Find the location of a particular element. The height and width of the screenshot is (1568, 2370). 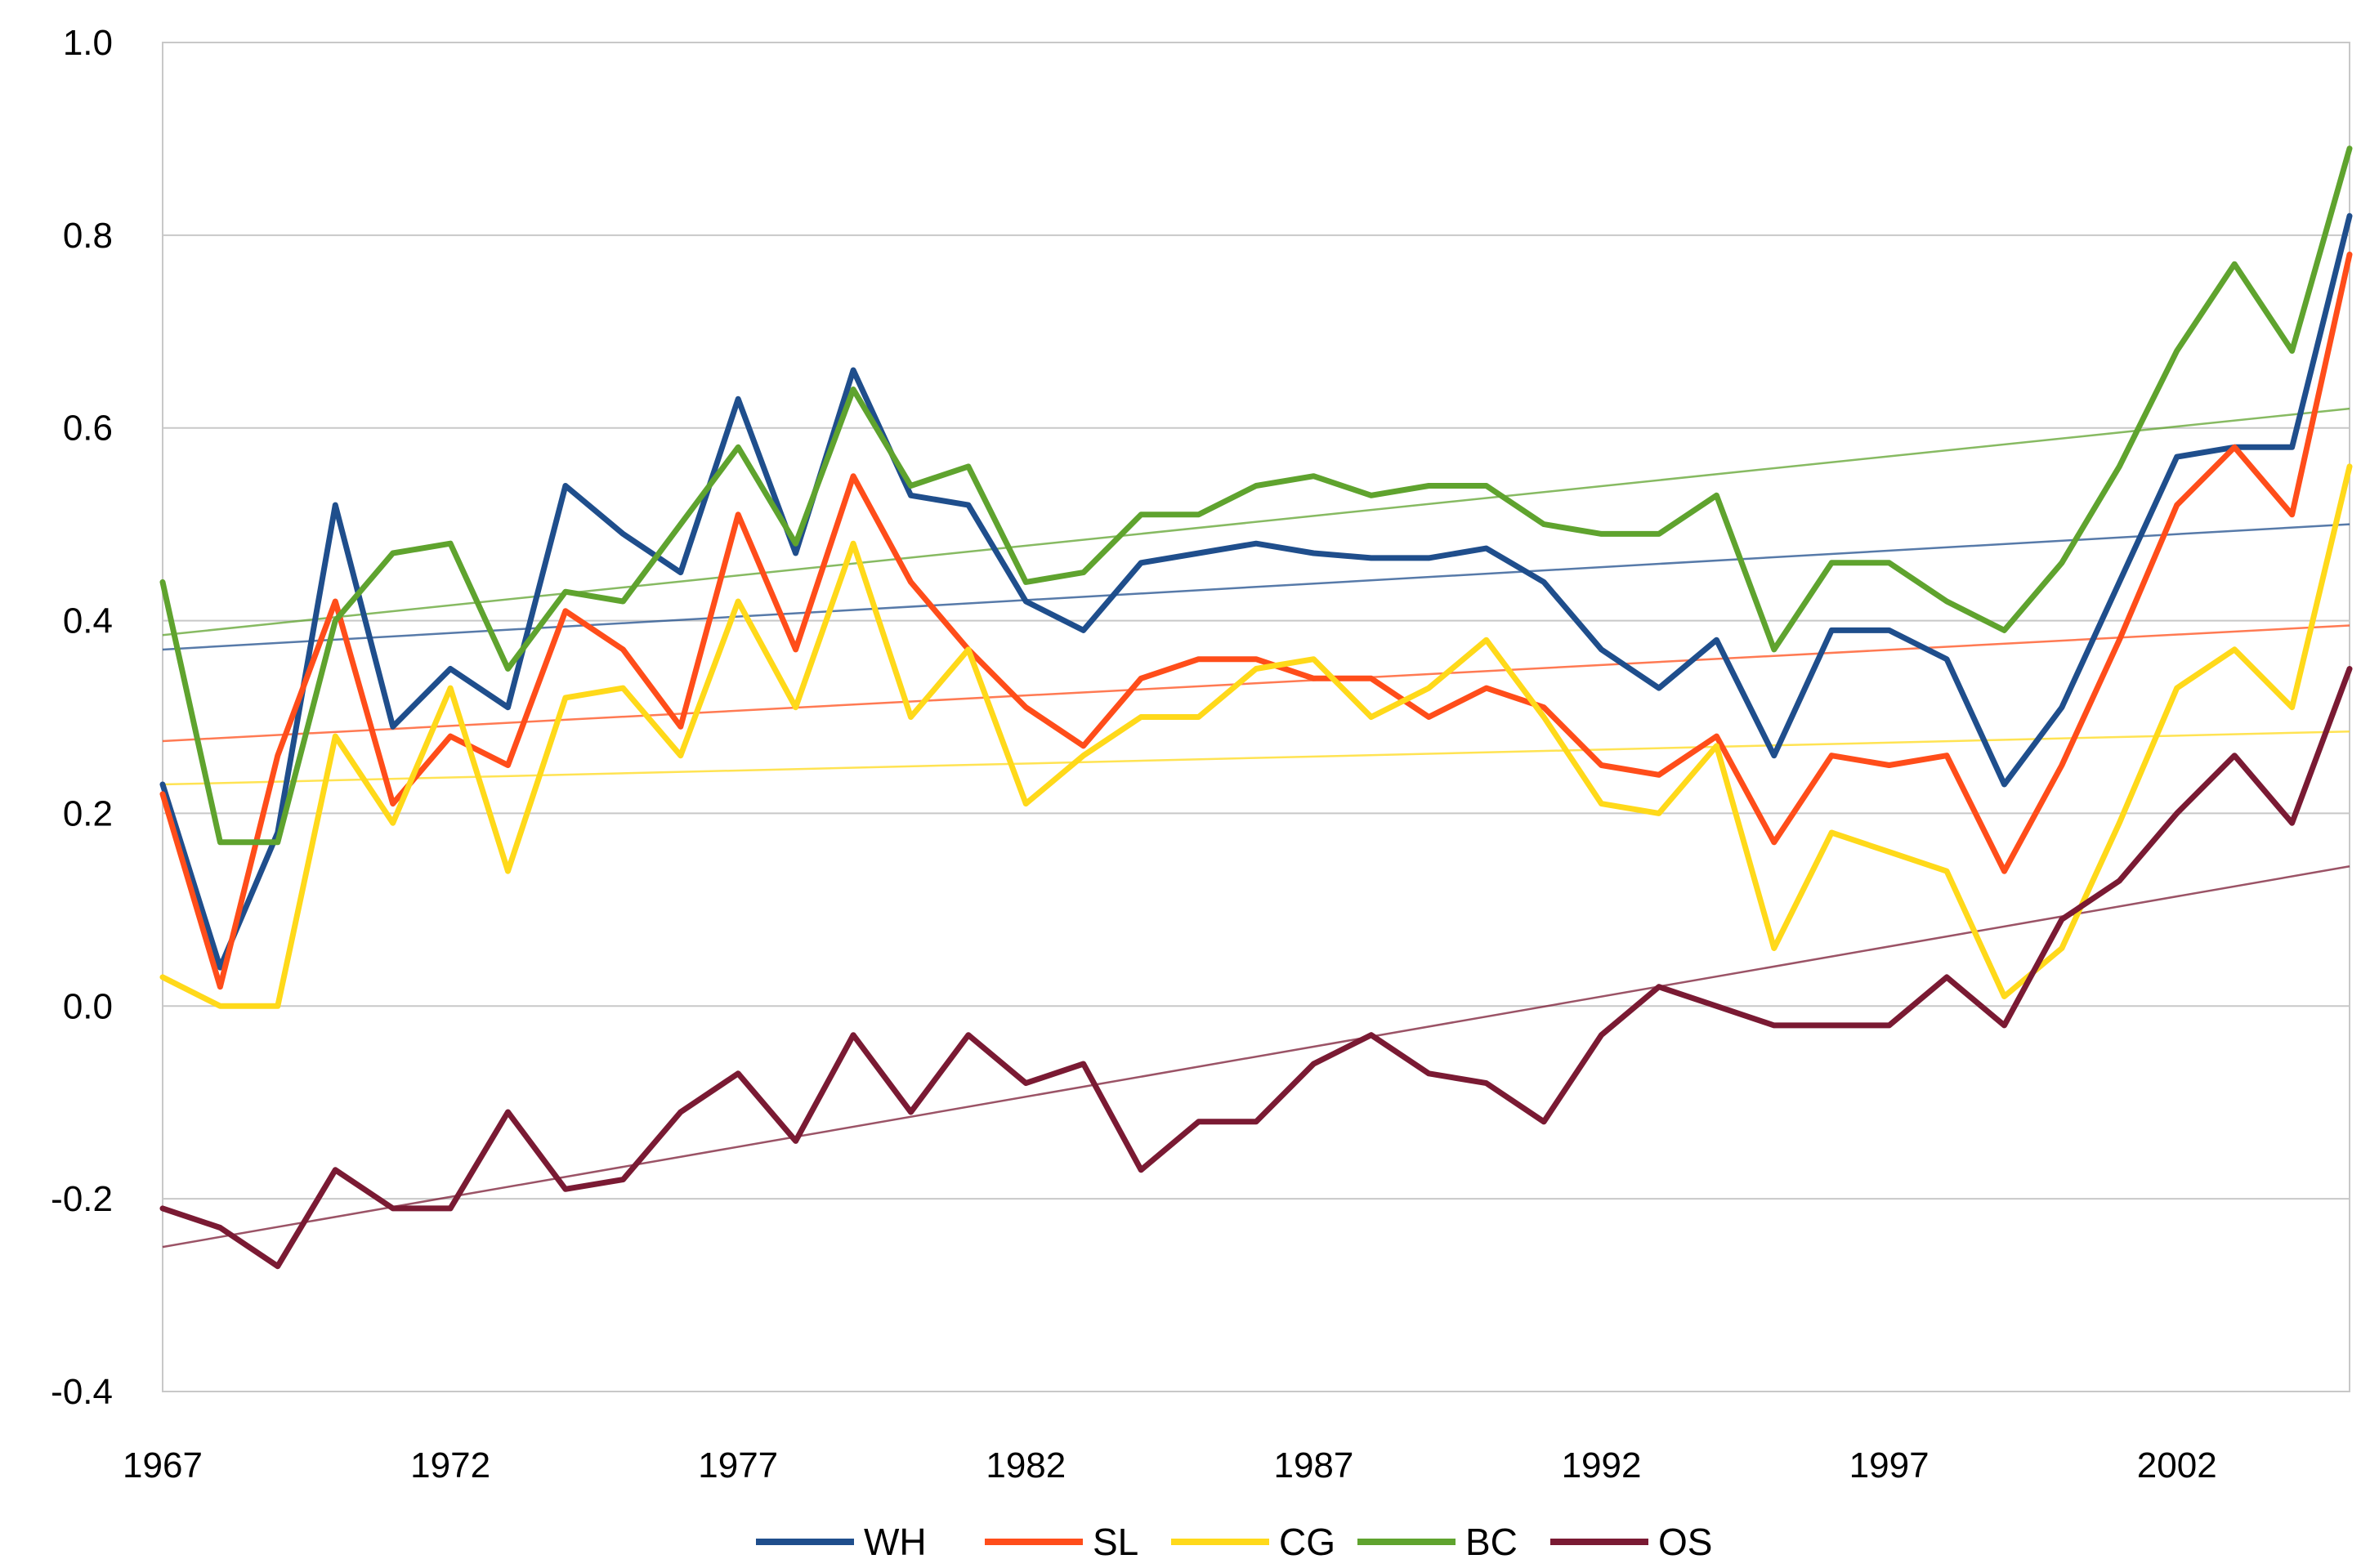

legend: WH SL CG BC OS is located at coordinates (1234, 1542).